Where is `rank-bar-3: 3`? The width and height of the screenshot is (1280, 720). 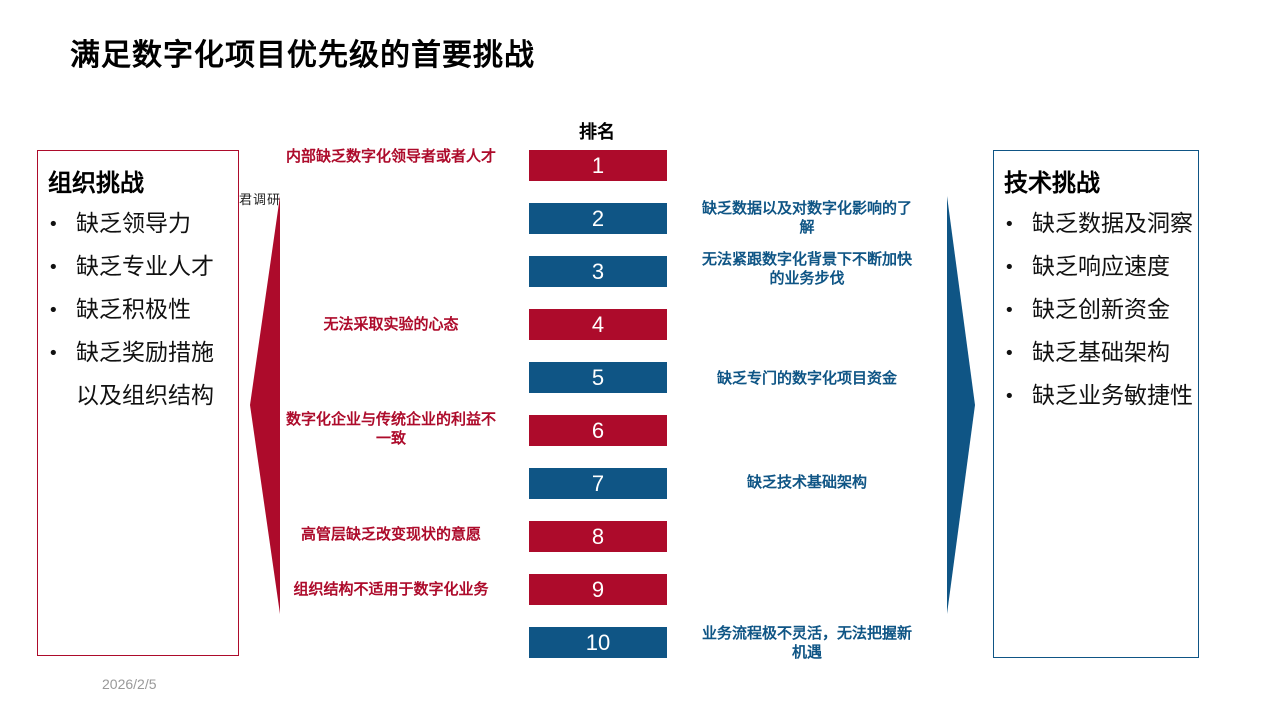
rank-bar-3: 3 is located at coordinates (598, 271).